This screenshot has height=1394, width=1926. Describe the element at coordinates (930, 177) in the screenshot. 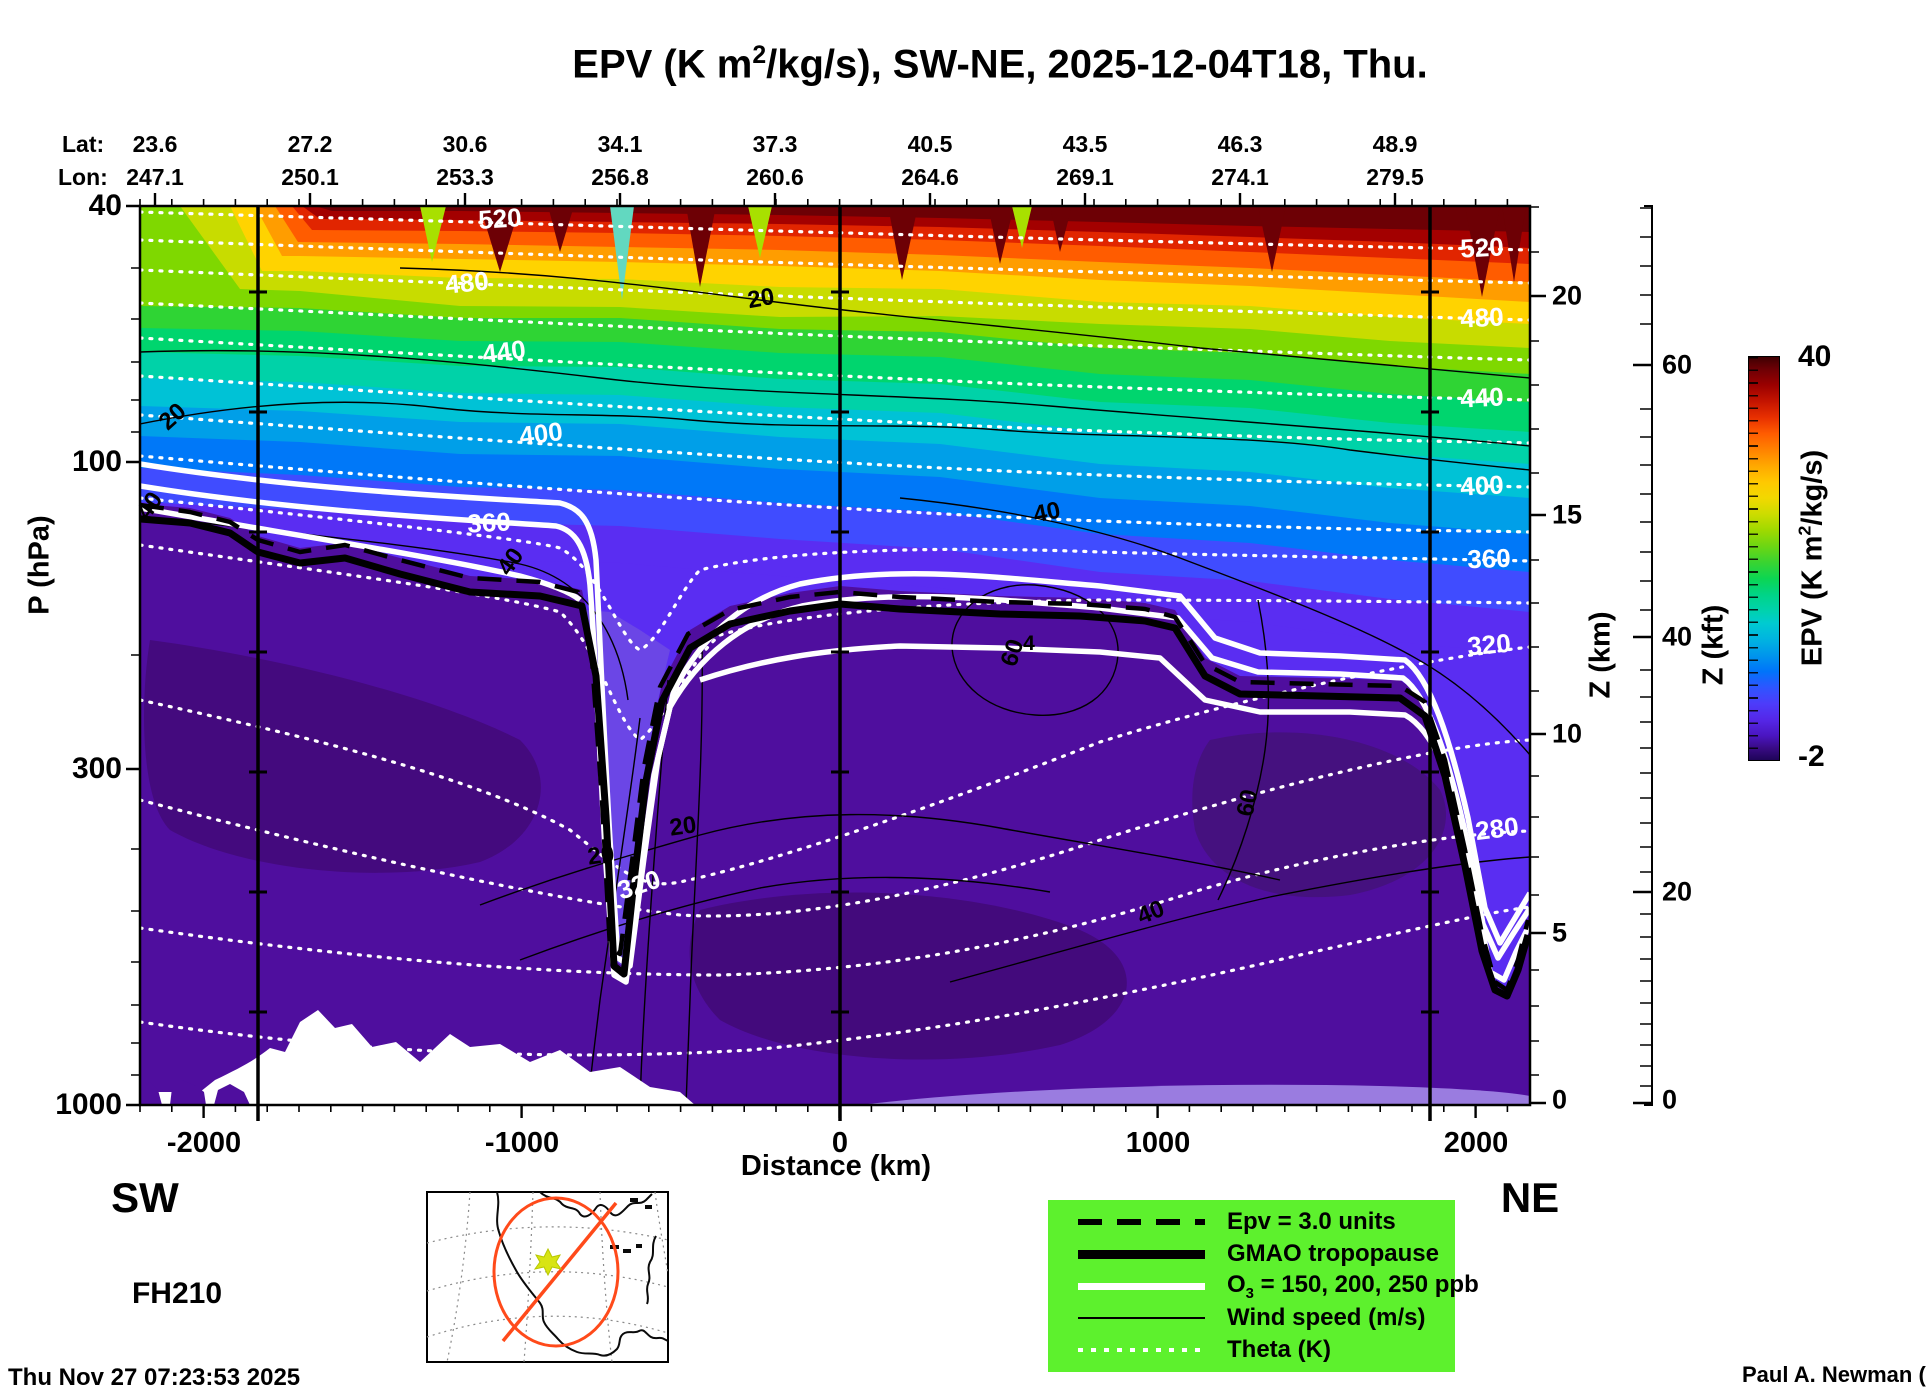

I see `lon-value: 264.6` at that location.